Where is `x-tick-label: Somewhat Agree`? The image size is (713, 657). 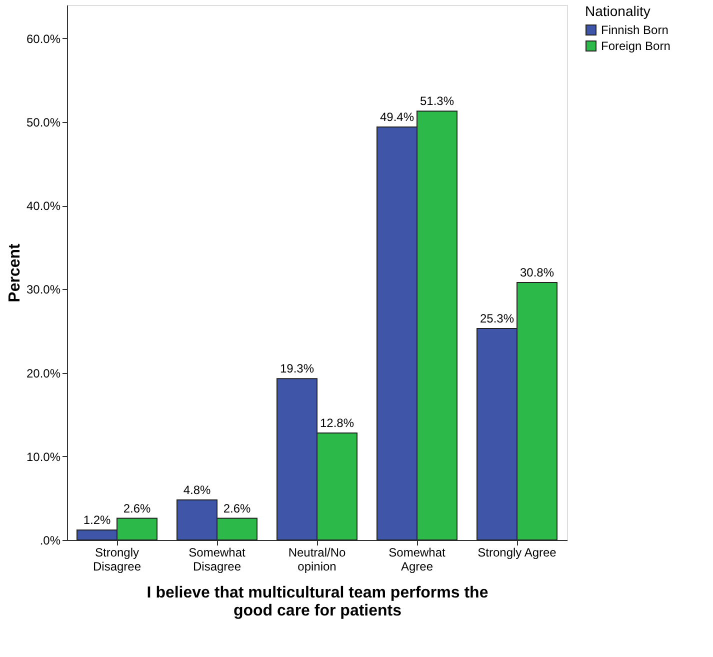
x-tick-label: Somewhat Agree is located at coordinates (417, 560).